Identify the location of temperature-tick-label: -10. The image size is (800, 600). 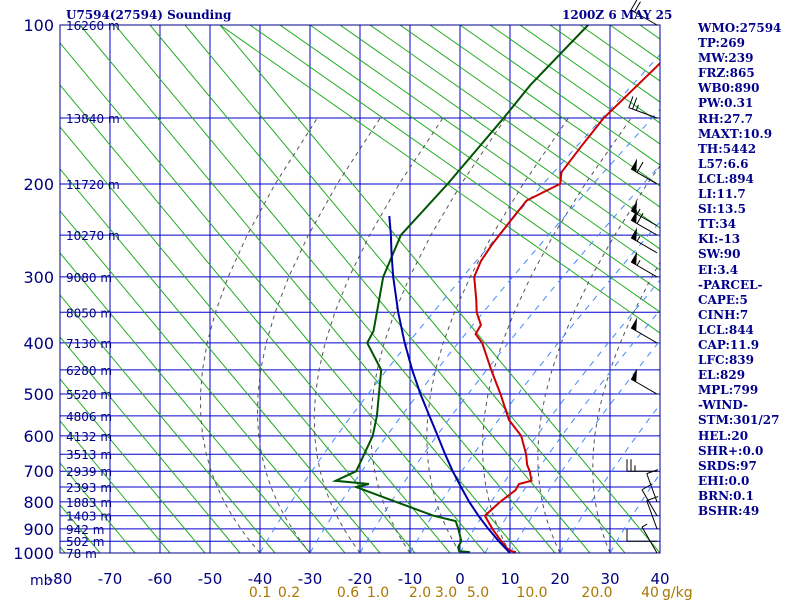
(410, 579).